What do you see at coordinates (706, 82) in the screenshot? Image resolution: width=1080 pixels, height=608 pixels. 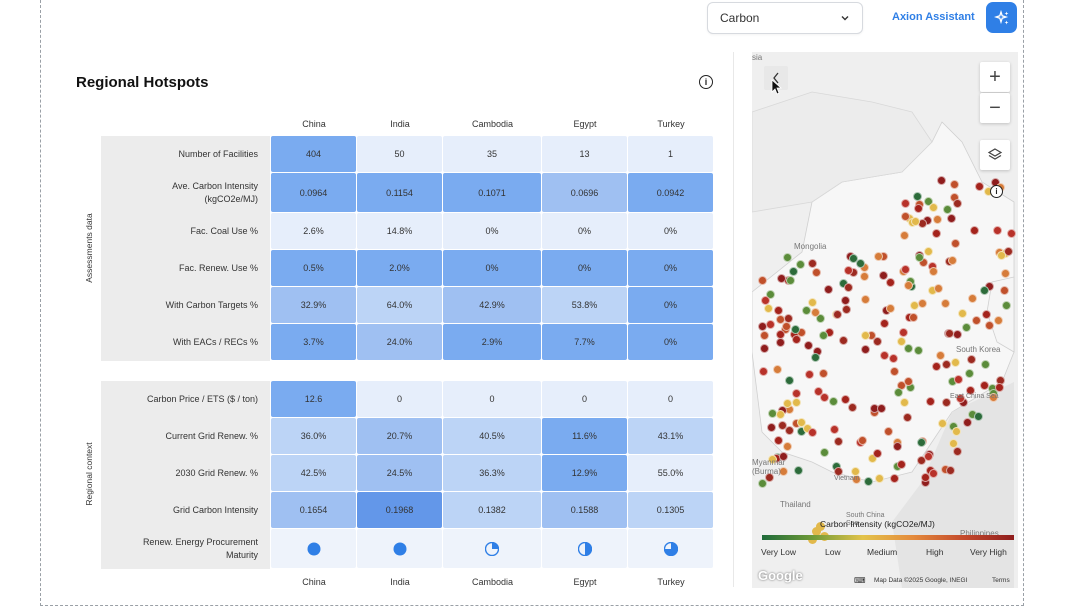 I see `info-icon: i` at bounding box center [706, 82].